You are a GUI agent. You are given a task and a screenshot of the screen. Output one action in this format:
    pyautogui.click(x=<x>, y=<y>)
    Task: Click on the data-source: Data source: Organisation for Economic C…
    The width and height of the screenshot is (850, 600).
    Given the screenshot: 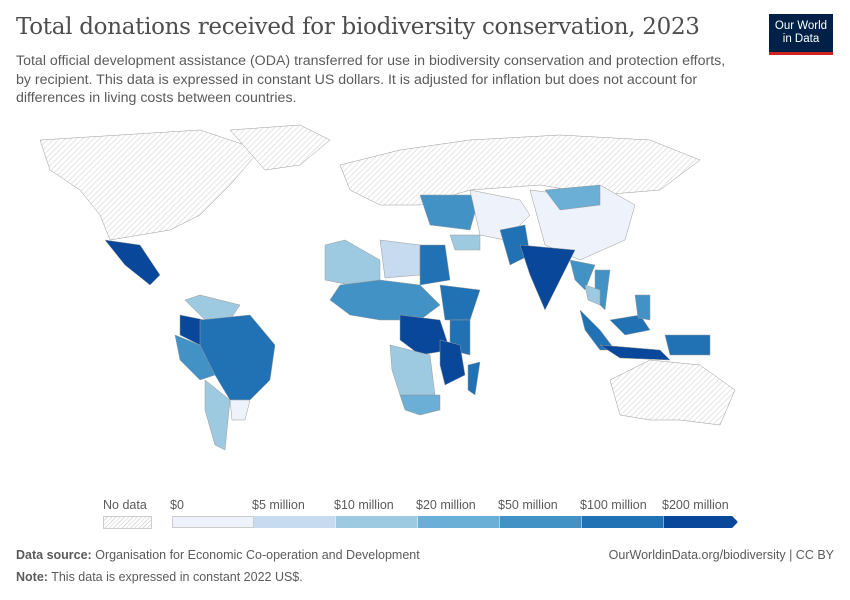 What is the action you would take?
    pyautogui.click(x=218, y=555)
    